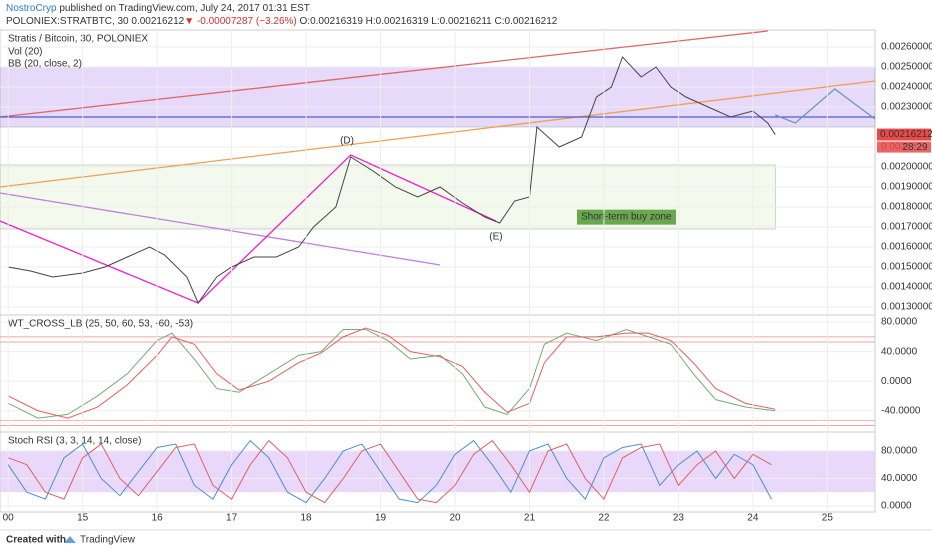 This screenshot has width=932, height=550. I want to click on y-tick-label: 0.00190000, so click(906, 187).